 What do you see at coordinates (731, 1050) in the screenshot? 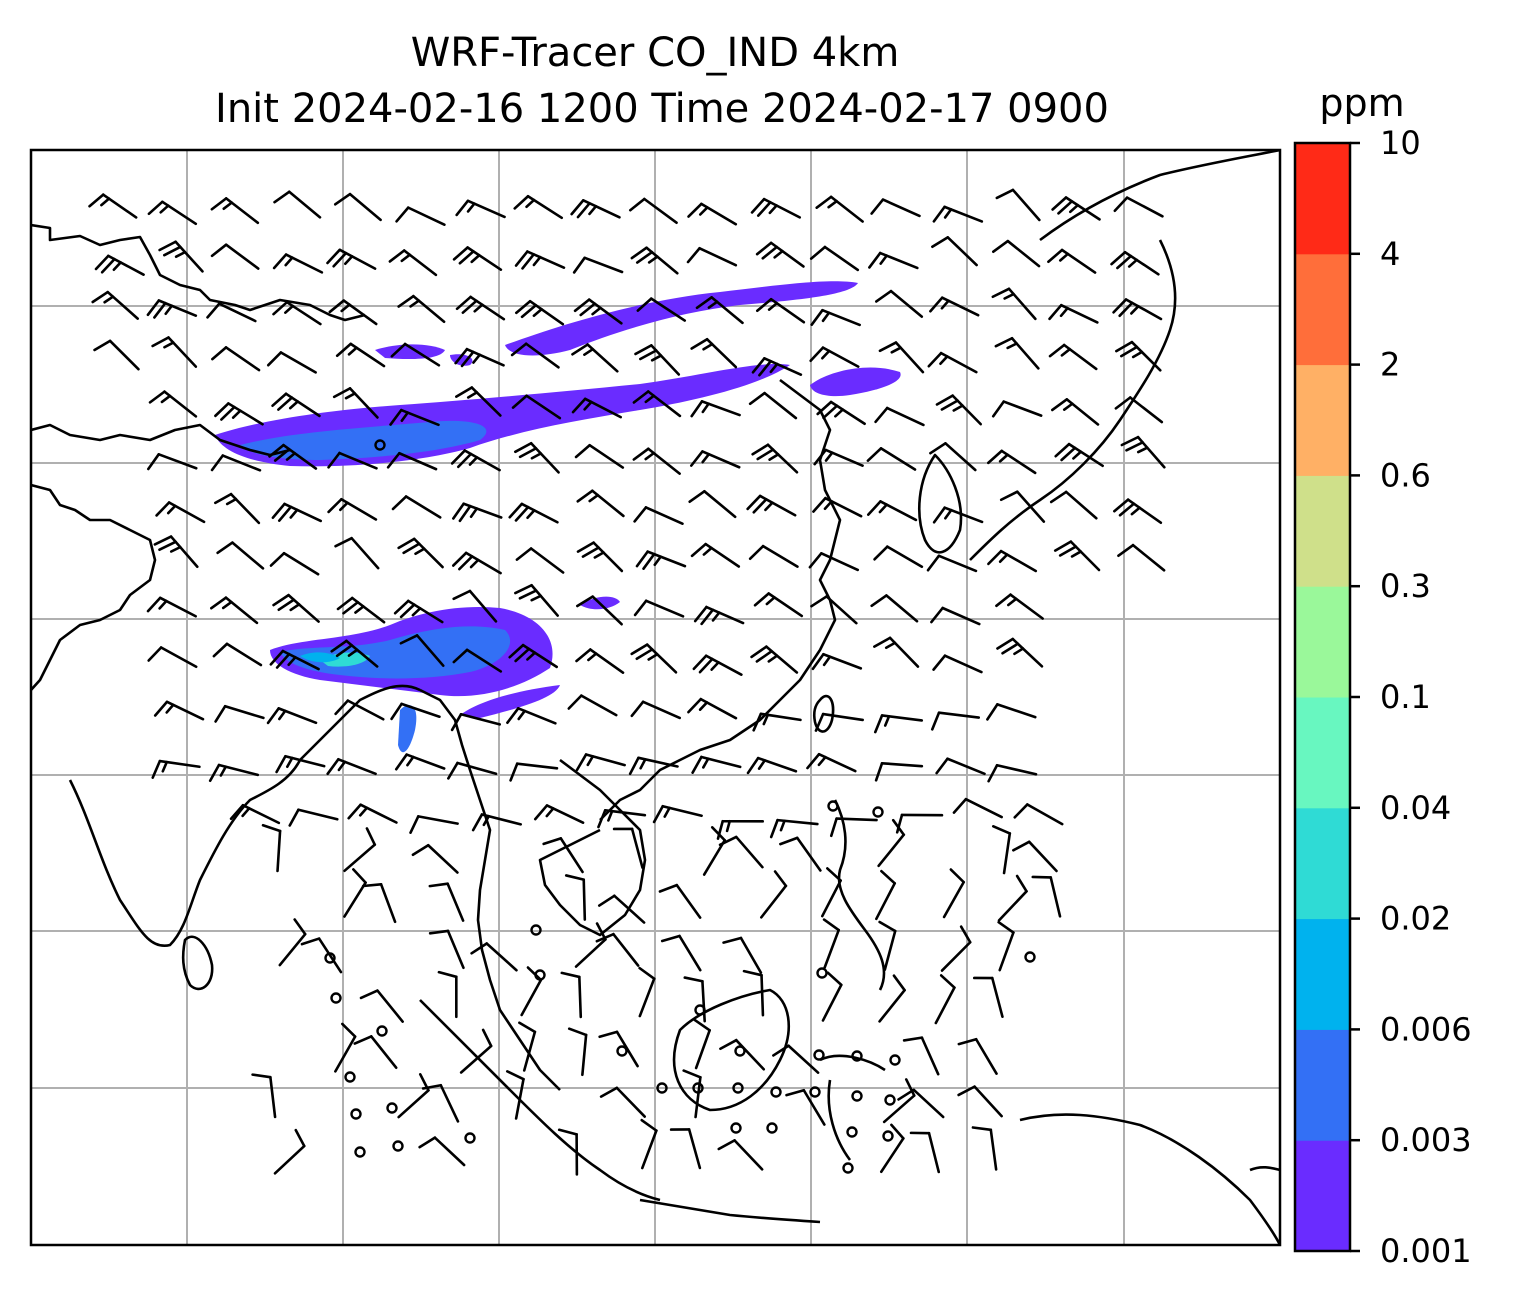
I see `coast-borneo` at bounding box center [731, 1050].